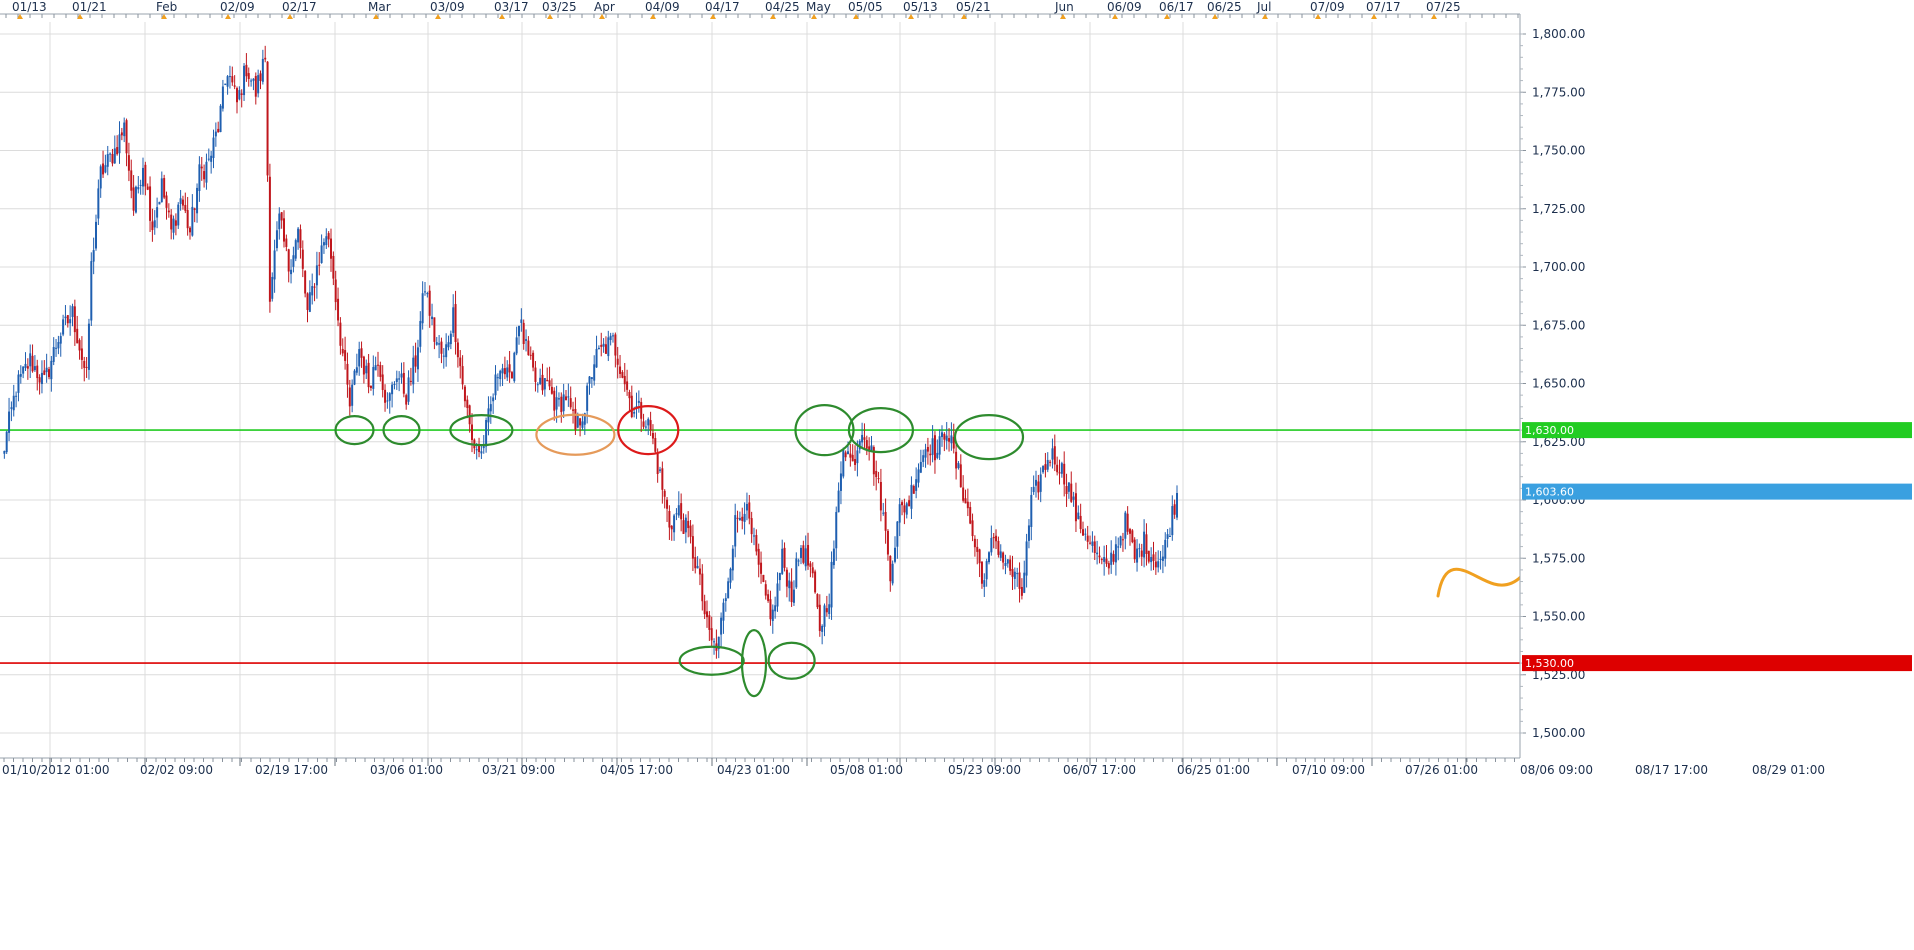 Image resolution: width=1914 pixels, height=950 pixels. I want to click on top-axis-label: 05/13, so click(920, 7).